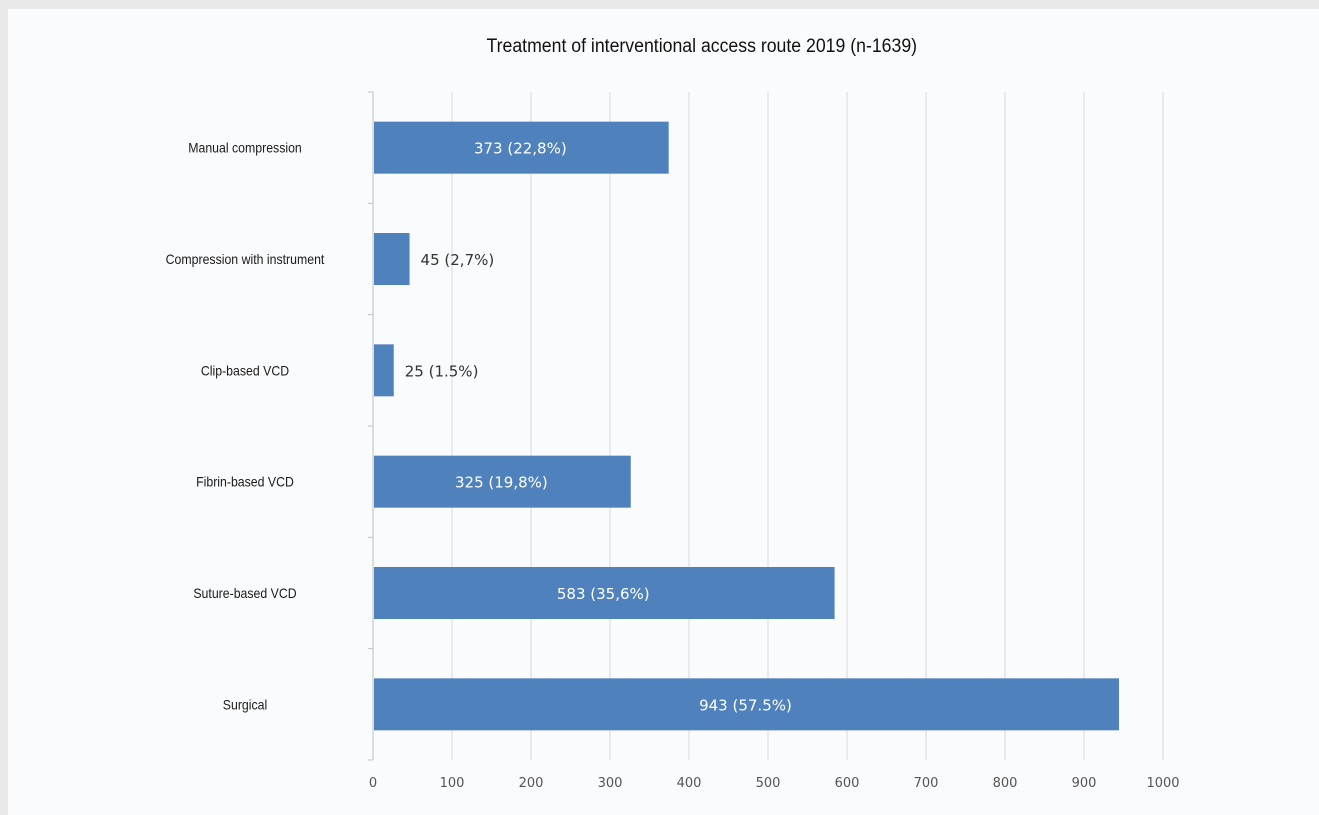 The image size is (1319, 815). Describe the element at coordinates (1162, 783) in the screenshot. I see `x-tick-label: 1000` at that location.